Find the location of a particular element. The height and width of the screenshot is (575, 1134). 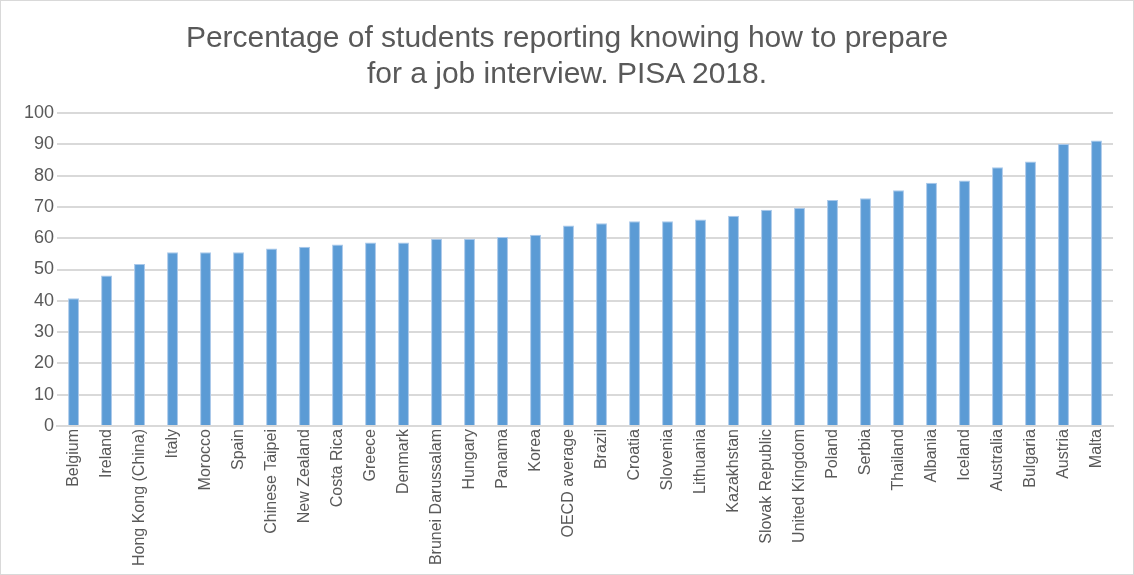

x-tick-label: Hong Kong (China) is located at coordinates (138, 497).